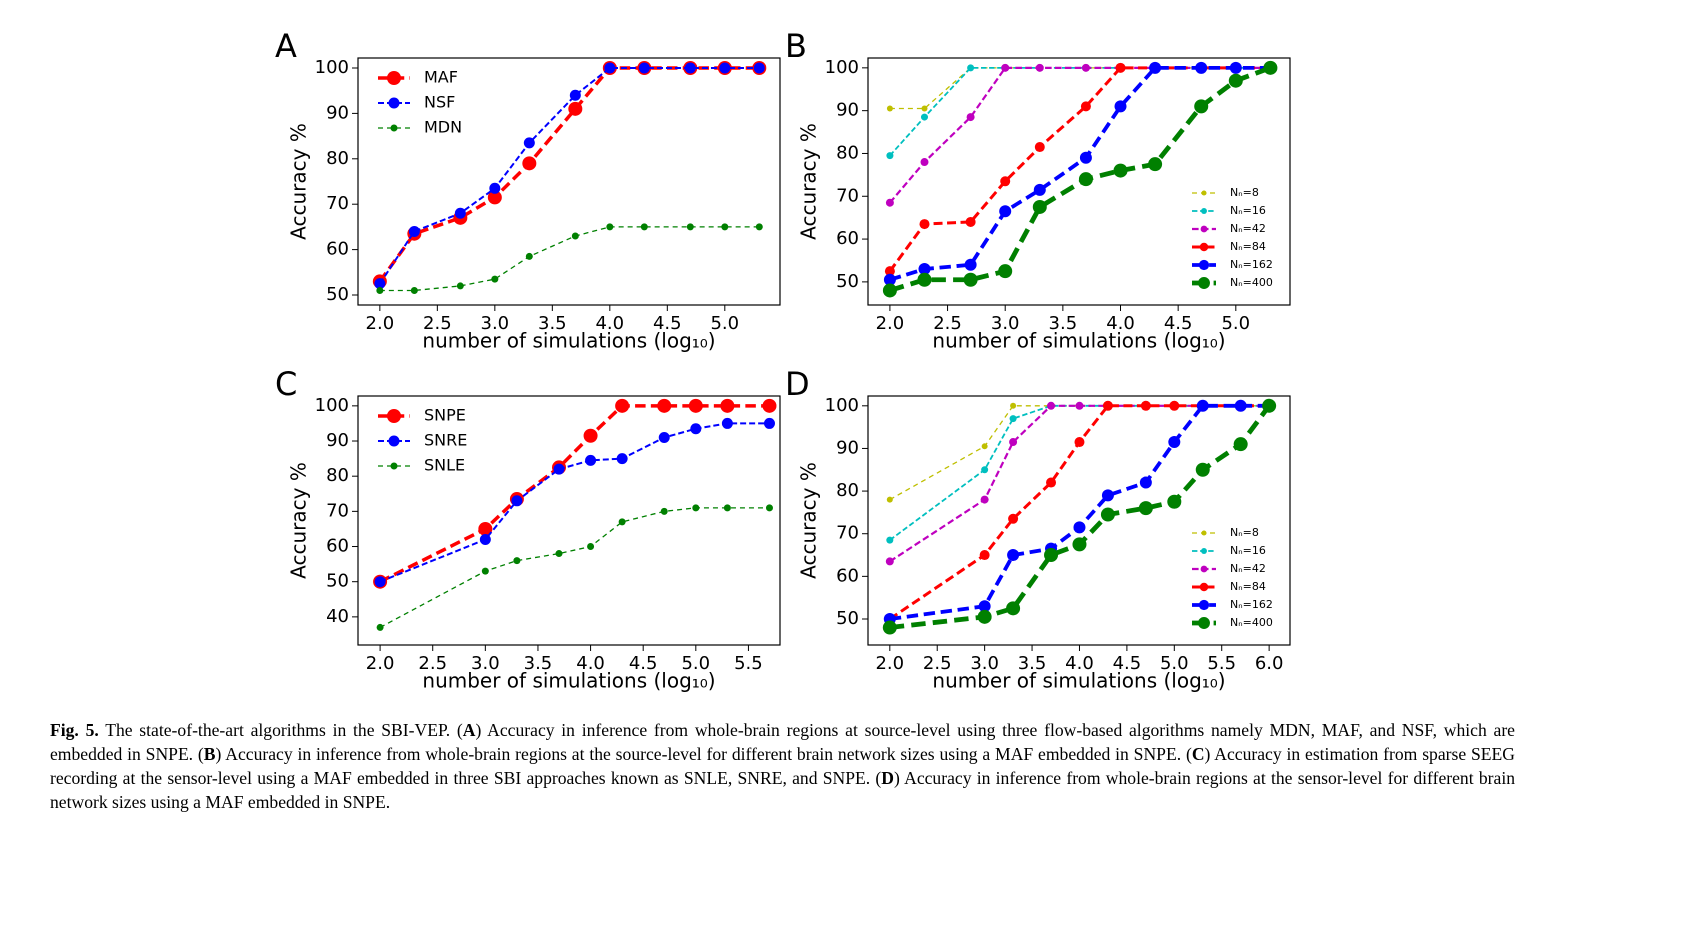 The image size is (1698, 932). Describe the element at coordinates (1198, 754) in the screenshot. I see `caption-bold: C` at that location.